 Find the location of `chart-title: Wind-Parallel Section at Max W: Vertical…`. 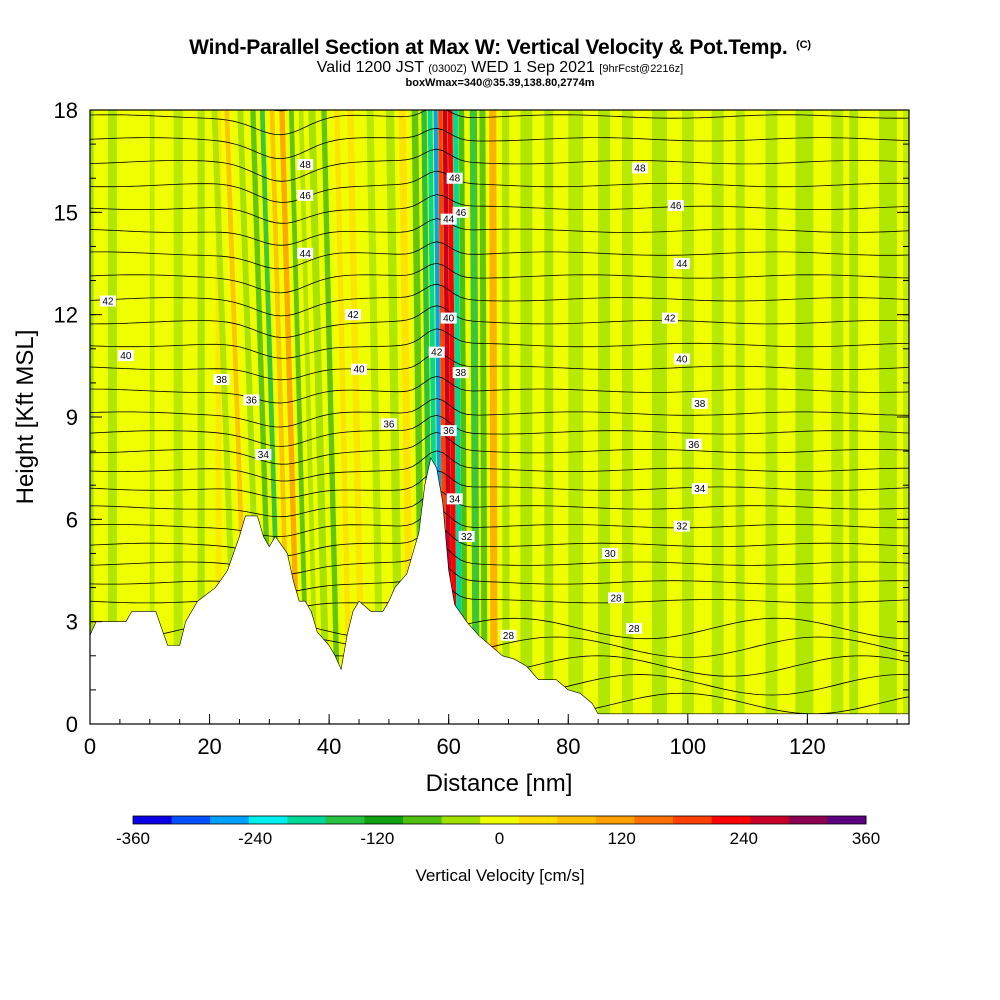

chart-title: Wind-Parallel Section at Max W: Vertical… is located at coordinates (500, 48).